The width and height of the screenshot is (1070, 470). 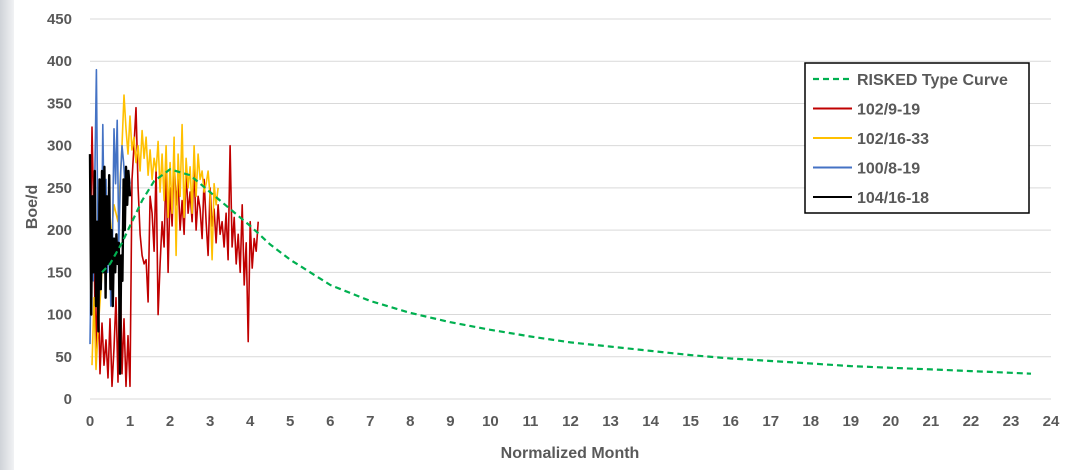 I want to click on y-tick-label: 250, so click(x=59, y=188).